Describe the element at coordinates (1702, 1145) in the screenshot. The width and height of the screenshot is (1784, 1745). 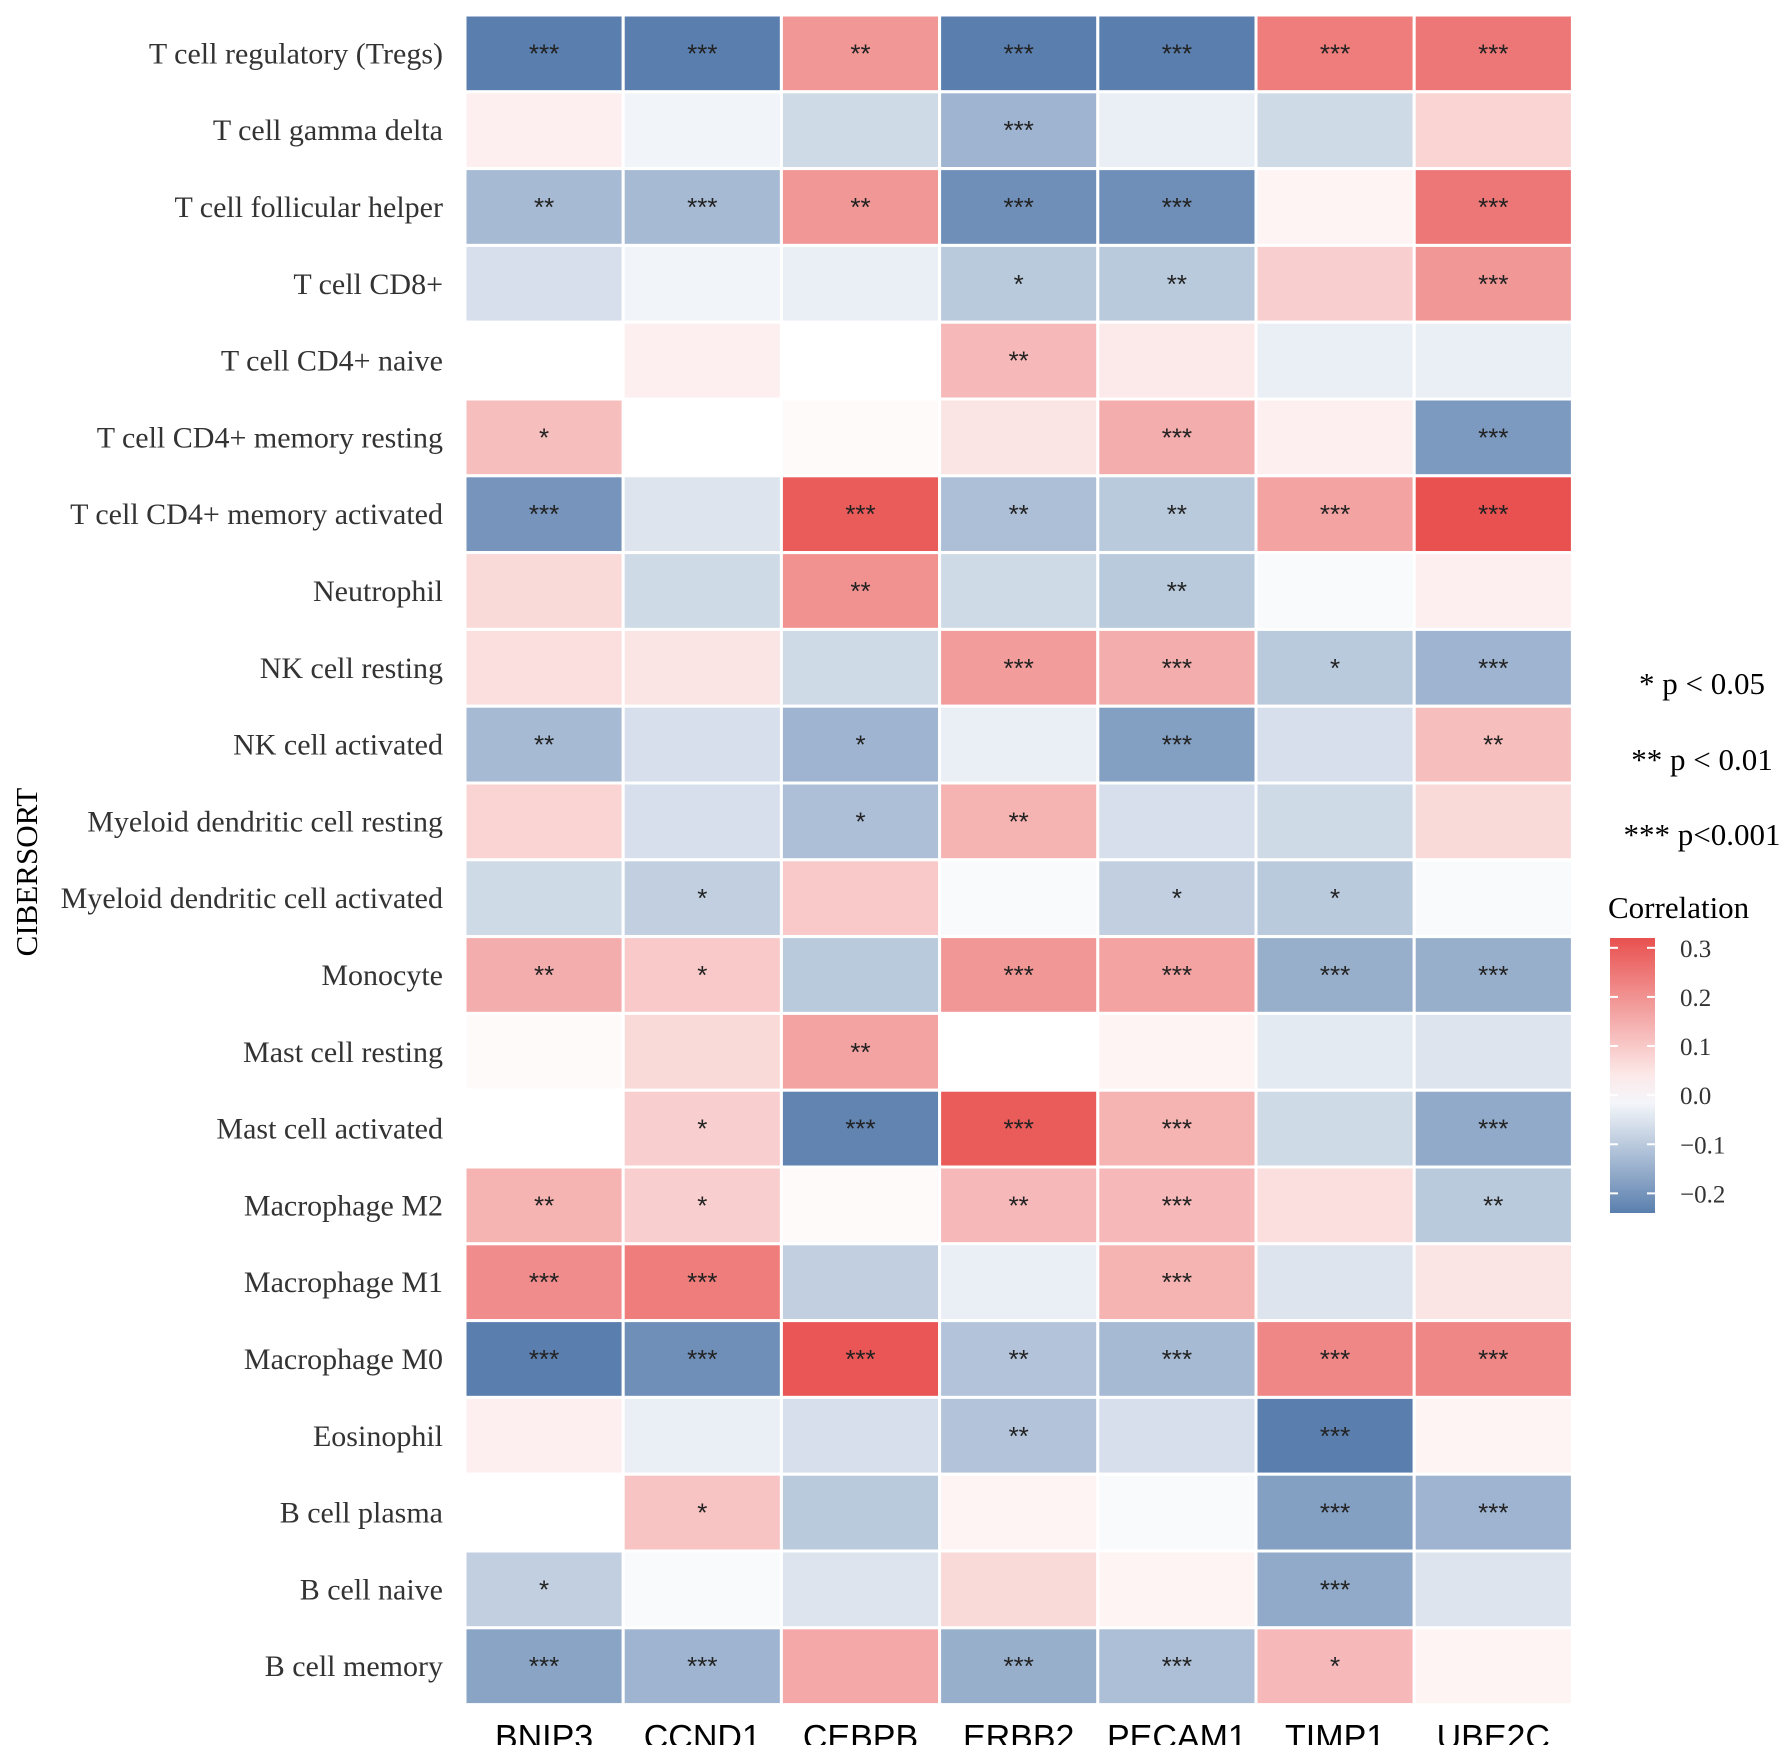
I see `legend-tick-label: −0.1` at that location.